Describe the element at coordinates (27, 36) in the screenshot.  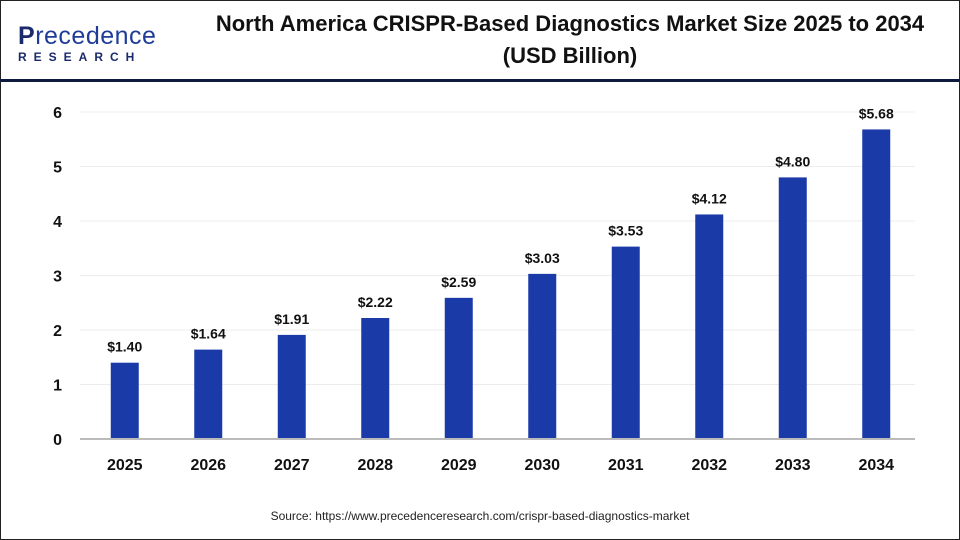
I see `logo-initial: P` at that location.